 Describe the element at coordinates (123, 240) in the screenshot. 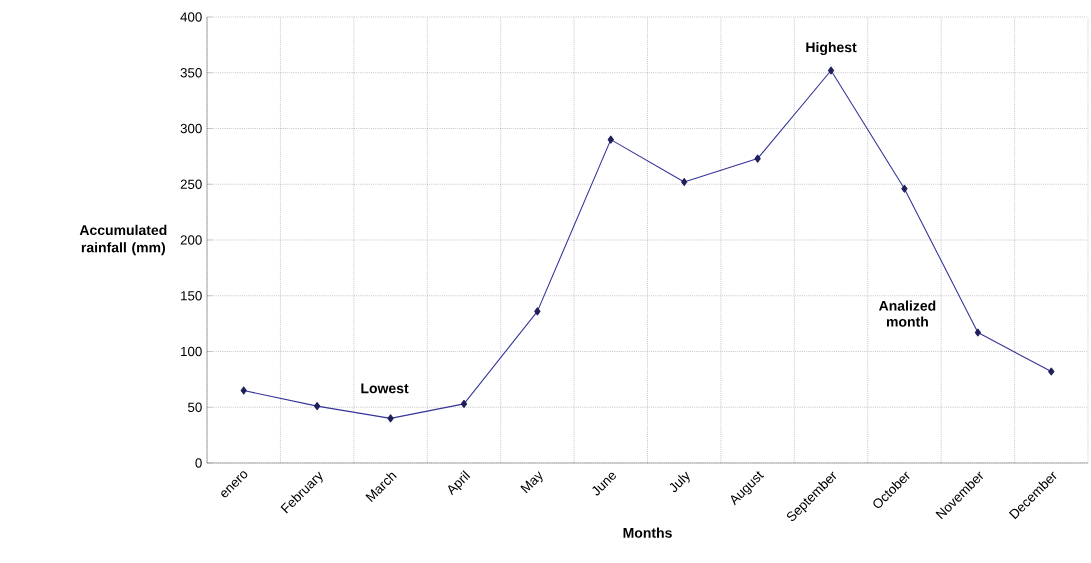

I see `y-axis-title: Accumulated rainfall (mm)` at that location.